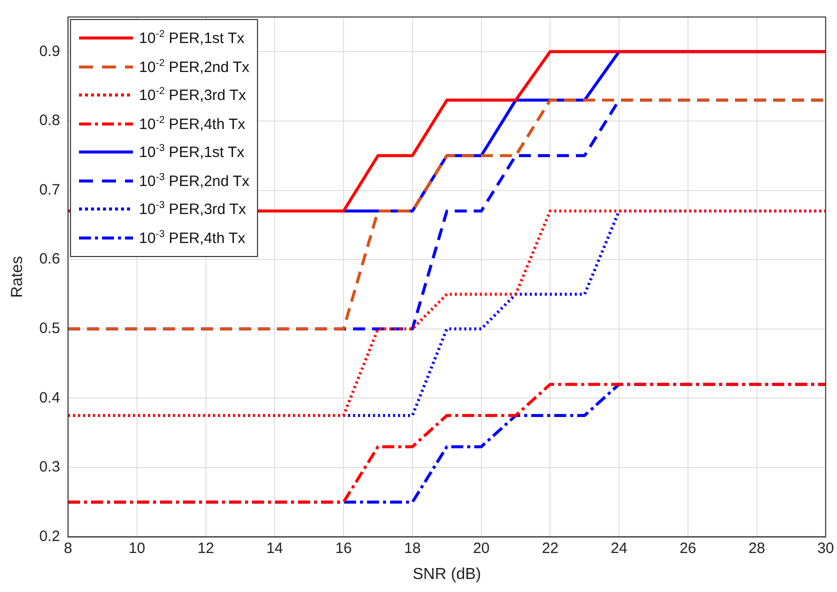 Image resolution: width=837 pixels, height=592 pixels. I want to click on legend-label: 10$^{-2}$ PER,4th Tx, so click(192, 123).